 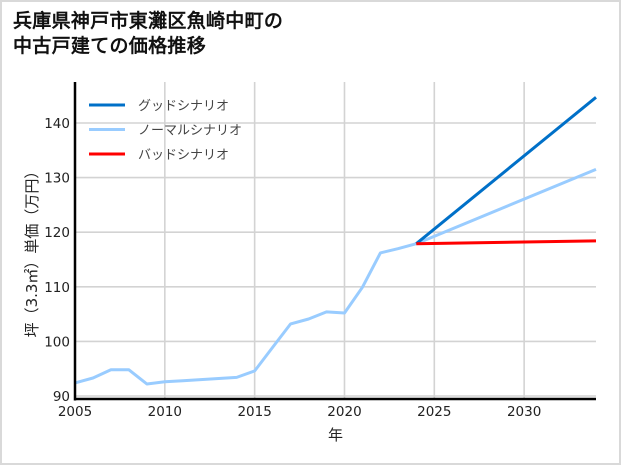 I want to click on y-tick-label: 120, so click(x=57, y=233).